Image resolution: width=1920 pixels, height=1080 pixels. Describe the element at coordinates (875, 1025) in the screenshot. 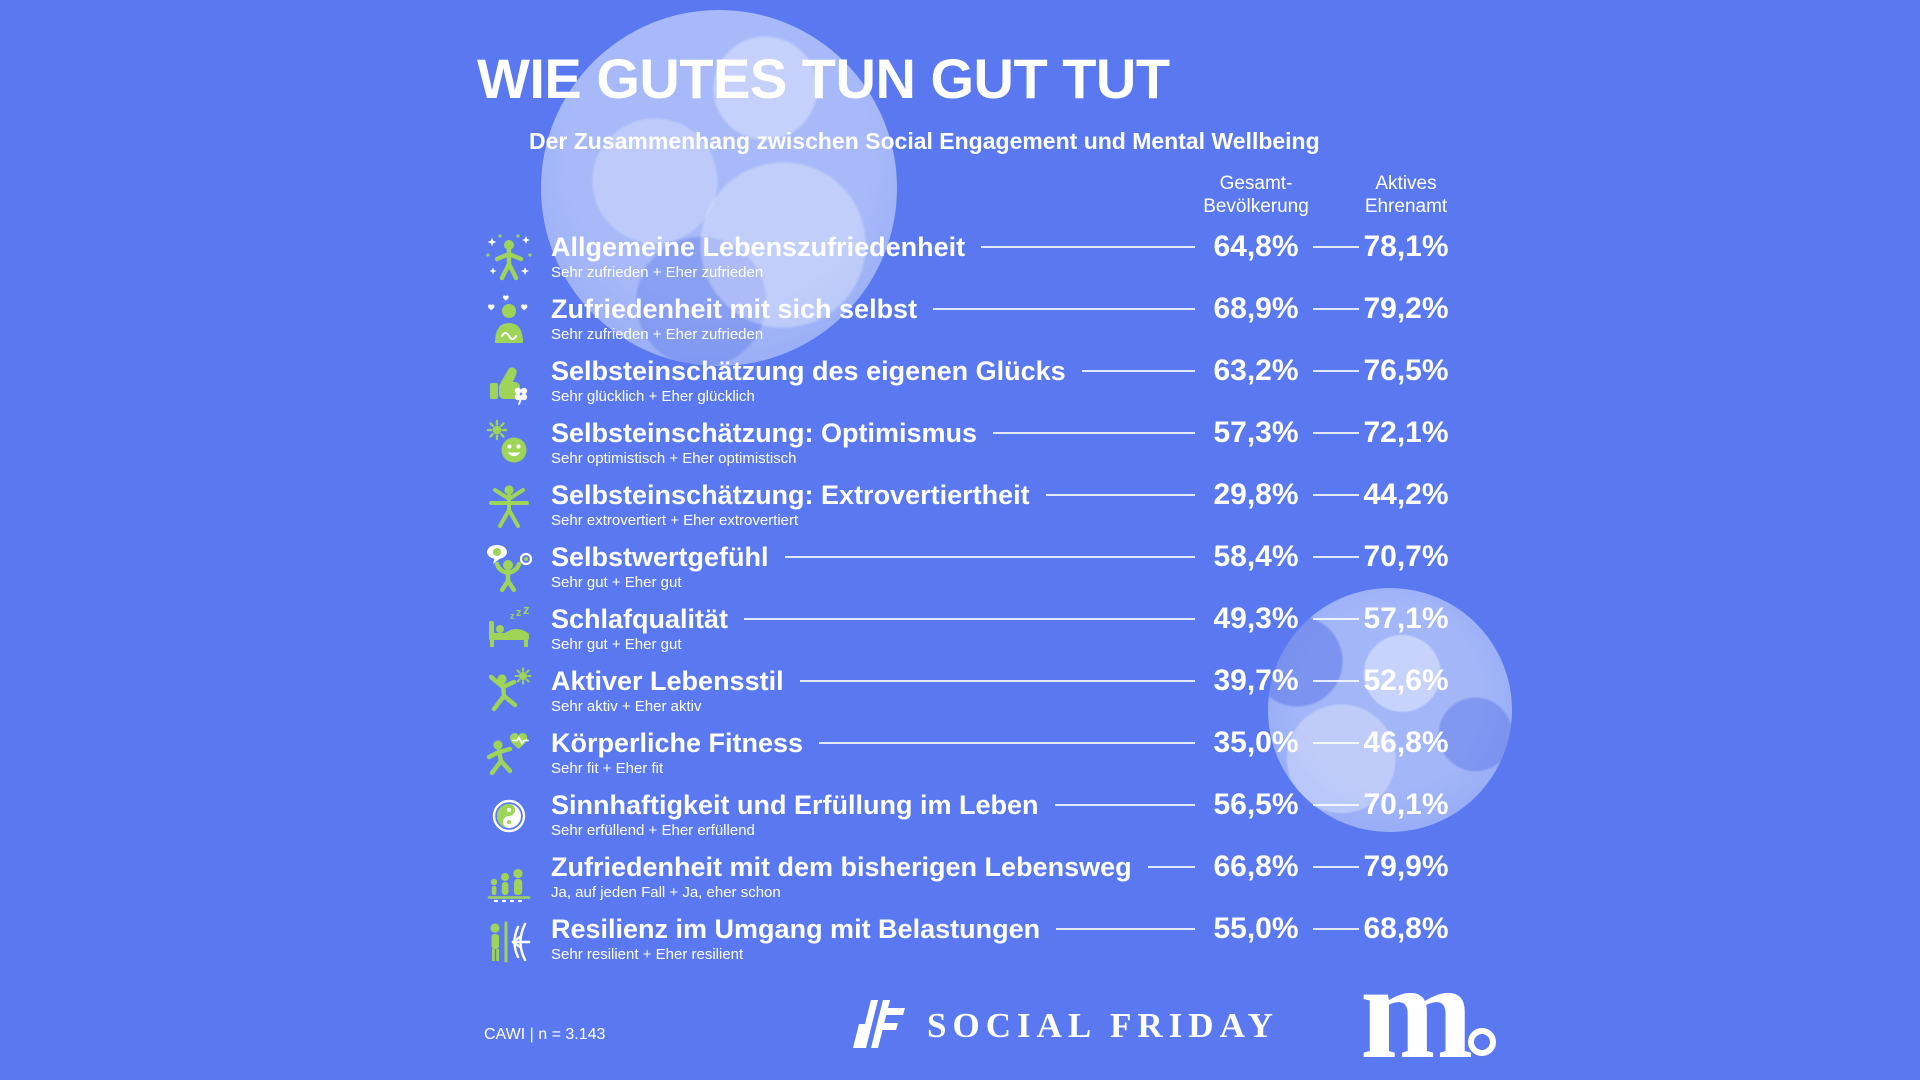

I see `social-friday-logo-icon` at that location.